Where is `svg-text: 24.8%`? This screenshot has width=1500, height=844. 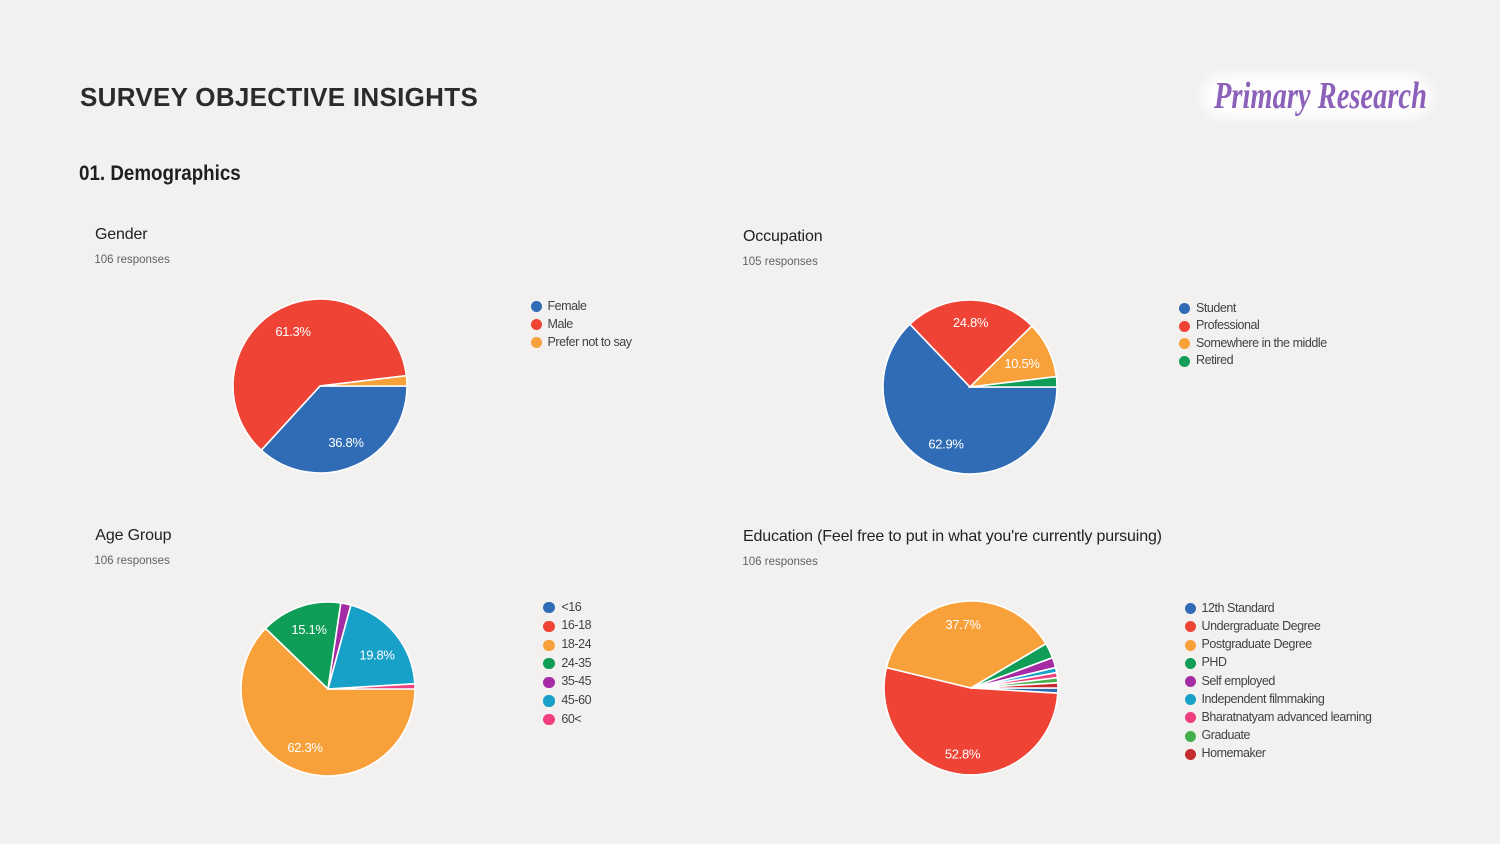 svg-text: 24.8% is located at coordinates (971, 322).